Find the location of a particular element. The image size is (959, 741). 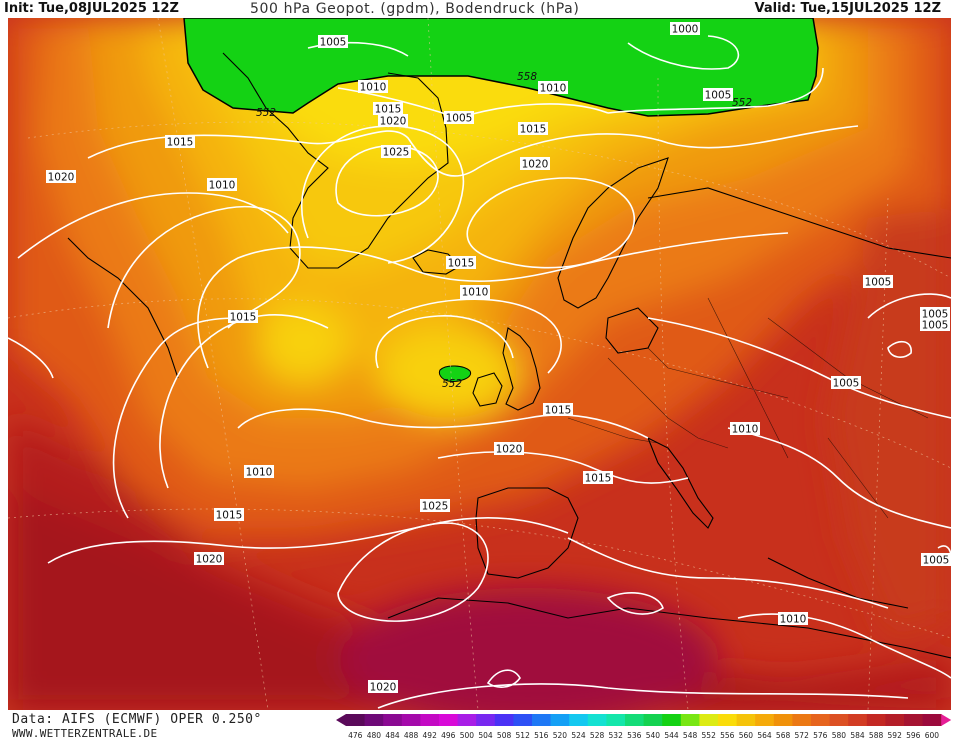

colorbar-tick-label: 500 is located at coordinates (467, 735).